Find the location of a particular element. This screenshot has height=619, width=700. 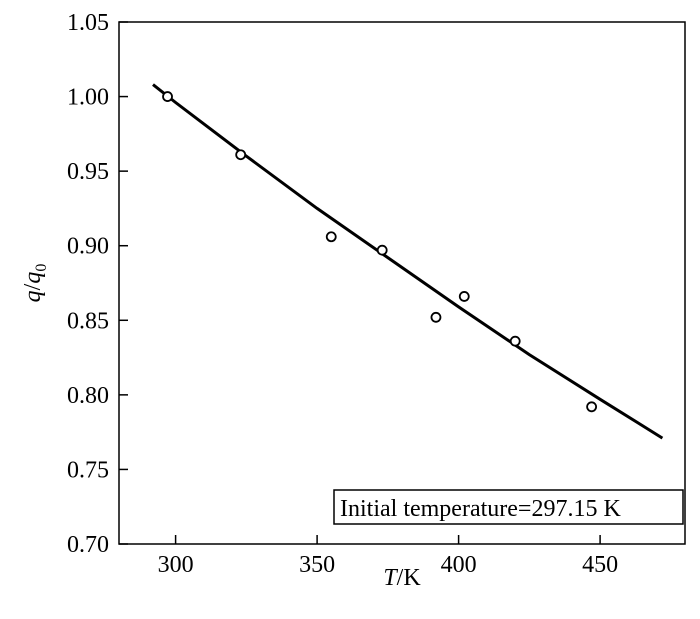

annotation-box is located at coordinates (508, 507).